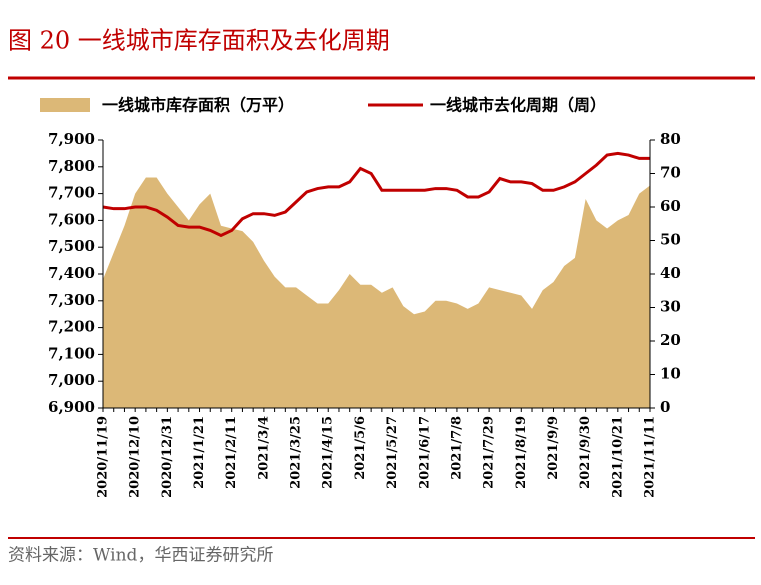 The image size is (761, 585). I want to click on x-tick-label: 2021/9/30, so click(585, 452).